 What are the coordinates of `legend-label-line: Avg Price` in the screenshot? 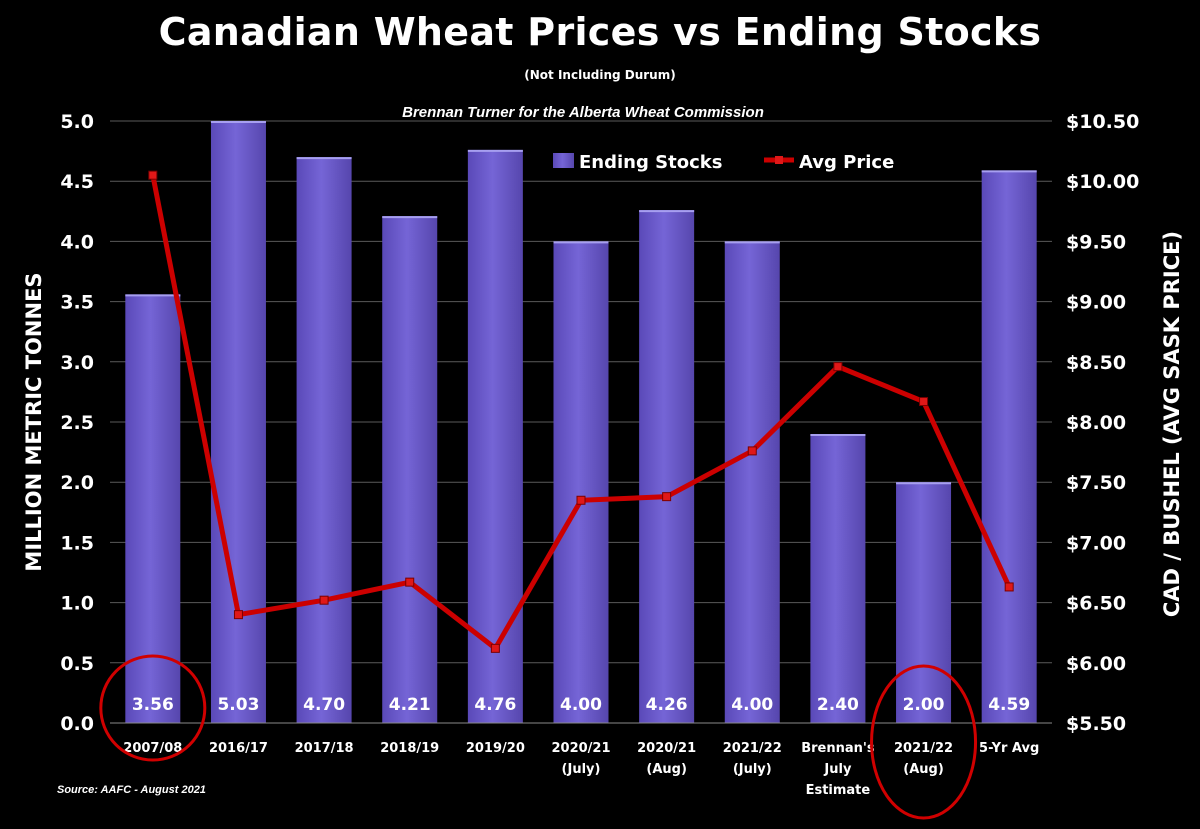 It's located at (846, 162).